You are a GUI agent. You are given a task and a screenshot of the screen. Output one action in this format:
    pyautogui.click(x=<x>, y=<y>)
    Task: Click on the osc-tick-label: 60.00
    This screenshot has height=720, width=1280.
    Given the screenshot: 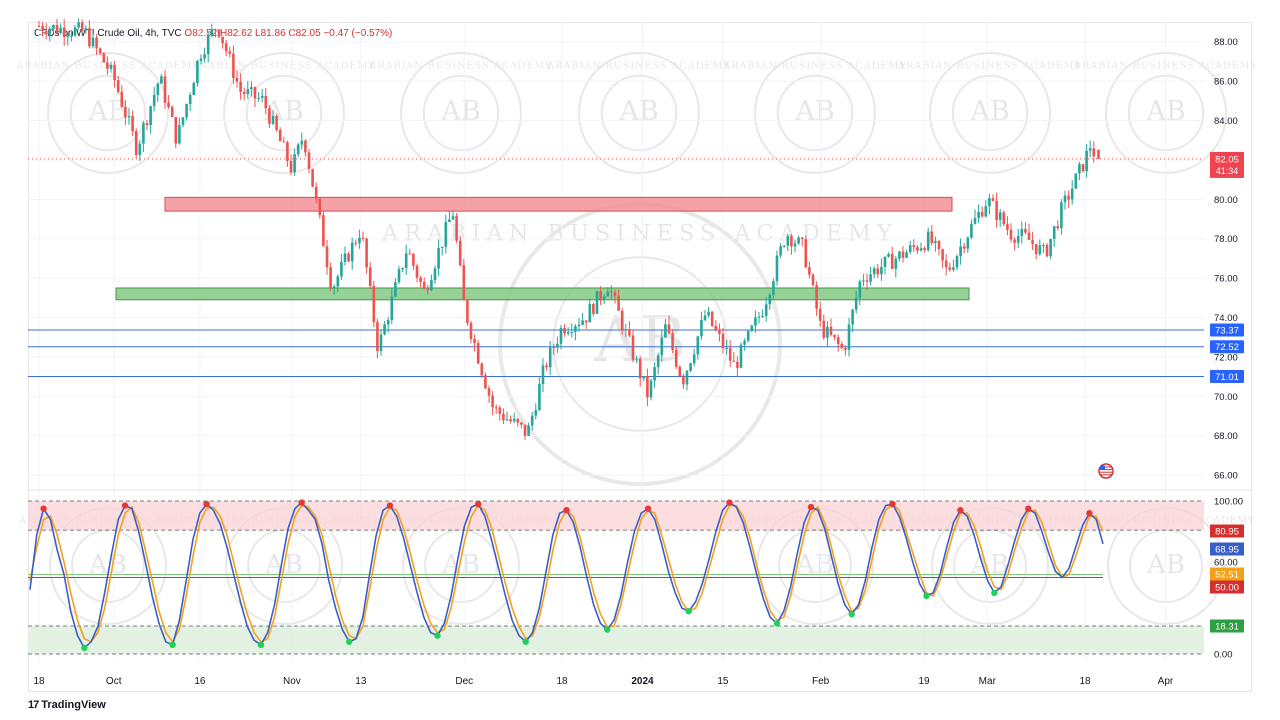 What is the action you would take?
    pyautogui.click(x=1226, y=563)
    